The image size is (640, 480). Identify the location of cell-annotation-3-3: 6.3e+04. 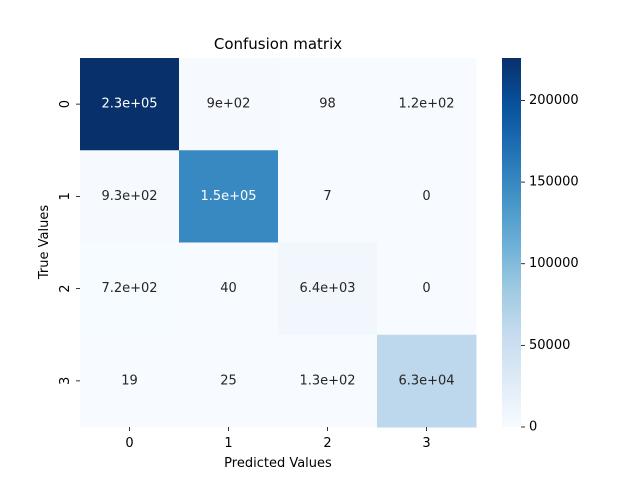
(426, 380).